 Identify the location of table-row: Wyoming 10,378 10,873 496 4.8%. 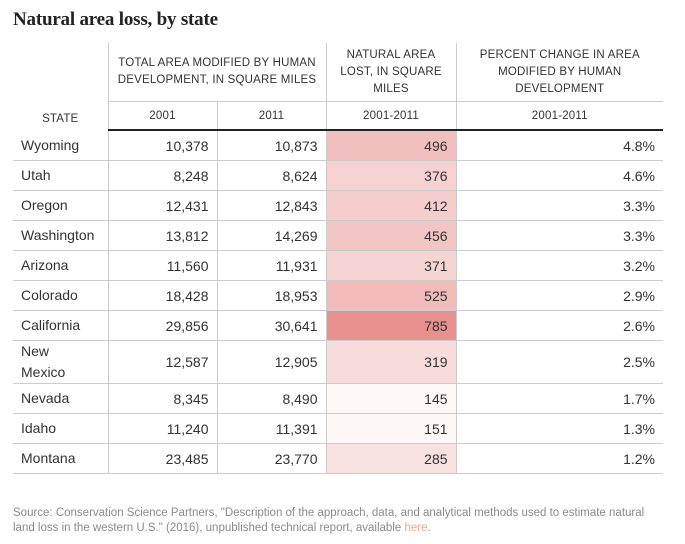
(338, 145).